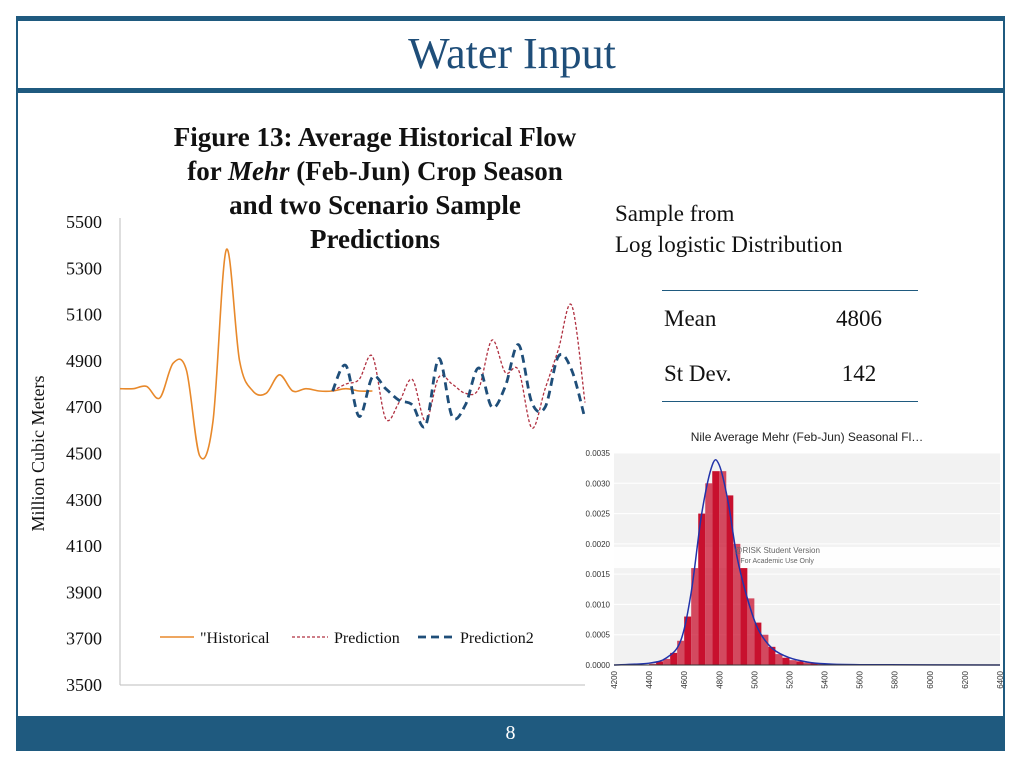 This screenshot has width=1024, height=768. I want to click on figure-title-emphasis: Mehr, so click(258, 171).